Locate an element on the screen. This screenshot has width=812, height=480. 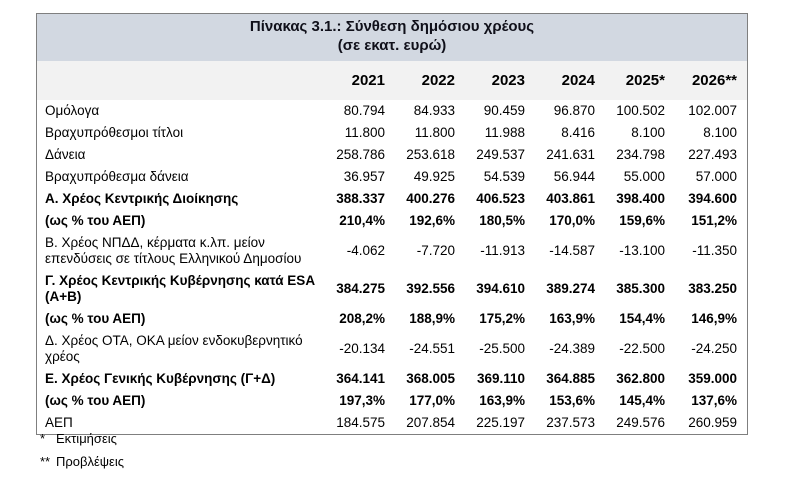
value-cell: 249.537 is located at coordinates (500, 154).